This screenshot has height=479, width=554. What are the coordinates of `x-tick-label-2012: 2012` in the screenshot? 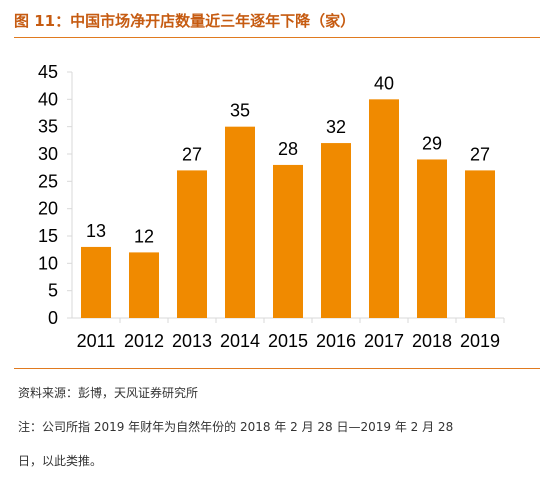 It's located at (144, 341).